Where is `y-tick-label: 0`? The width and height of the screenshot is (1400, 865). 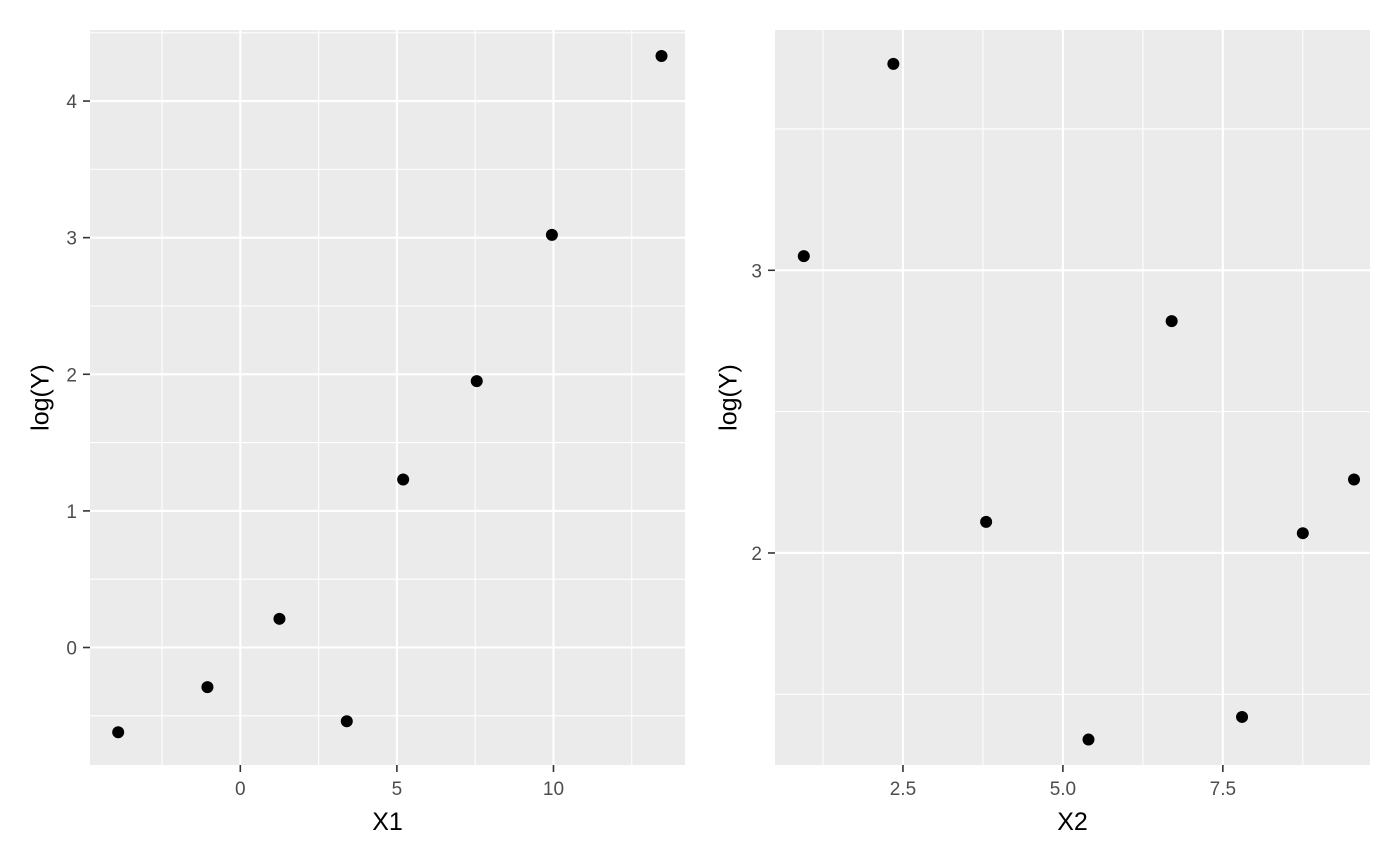 y-tick-label: 0 is located at coordinates (71, 649).